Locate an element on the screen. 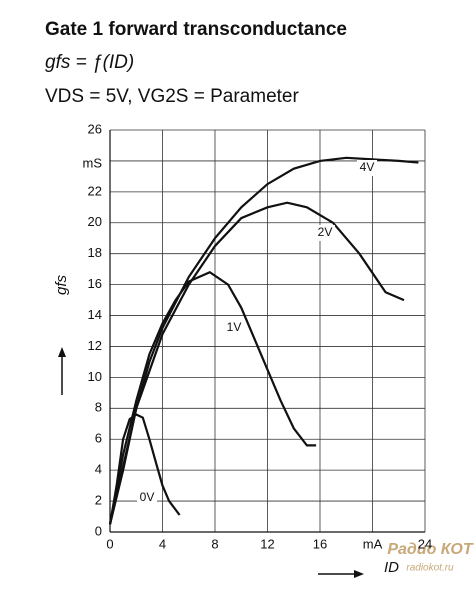  series-label: 4V is located at coordinates (367, 167).